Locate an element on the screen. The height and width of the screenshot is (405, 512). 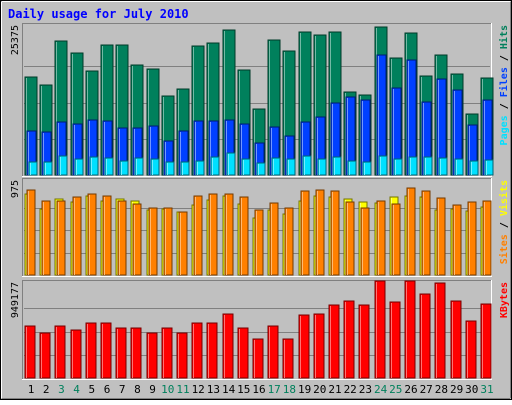
panel-legend: KBytes is located at coordinates (504, 300).